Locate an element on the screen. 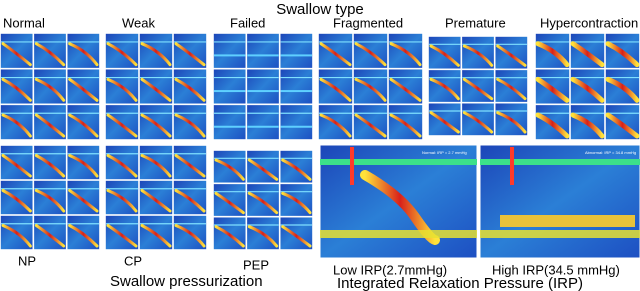 The height and width of the screenshot is (291, 640). panel-label: NP is located at coordinates (27, 260).